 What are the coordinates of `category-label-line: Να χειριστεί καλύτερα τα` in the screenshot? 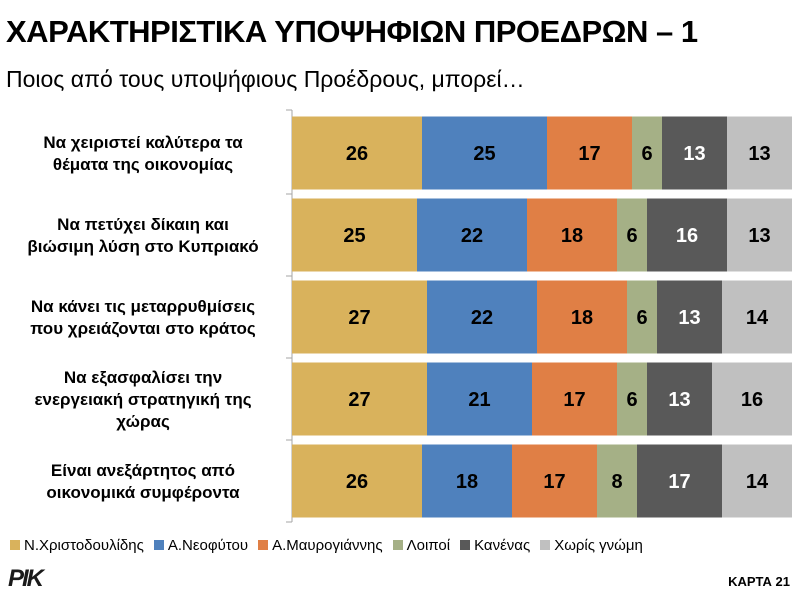 It's located at (143, 142).